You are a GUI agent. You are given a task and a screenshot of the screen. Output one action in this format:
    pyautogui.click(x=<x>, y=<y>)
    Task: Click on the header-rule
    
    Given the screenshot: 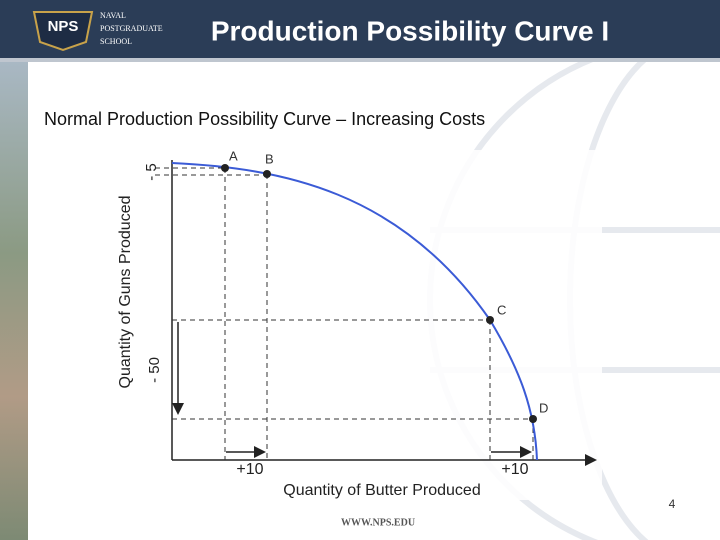 What is the action you would take?
    pyautogui.click(x=360, y=60)
    